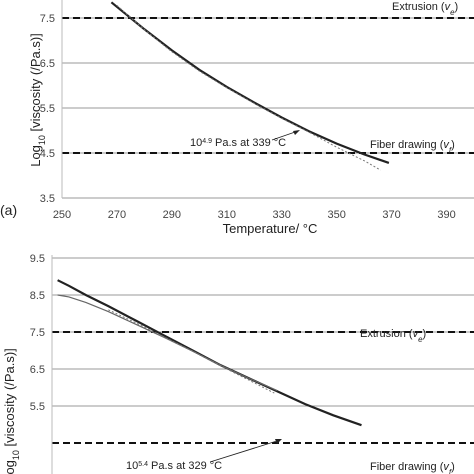 This screenshot has height=474, width=474. I want to click on x-tick-label: 270, so click(117, 215).